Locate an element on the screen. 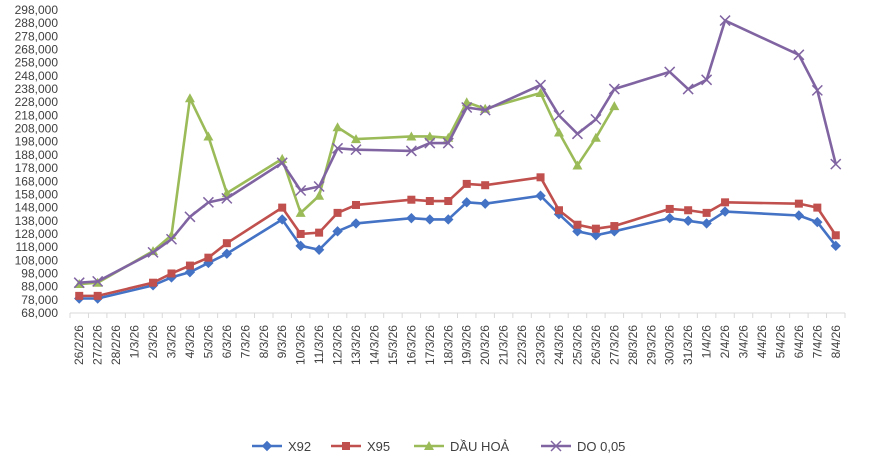  x-tick-label: 15/3/26 is located at coordinates (393, 345).